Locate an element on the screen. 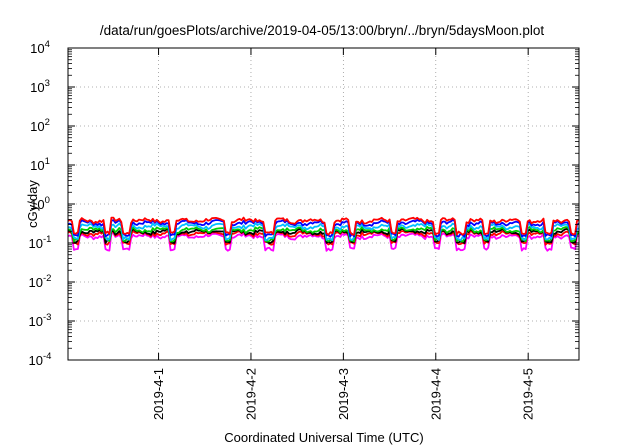 This screenshot has height=448, width=640. y-axis-label: cGy/day is located at coordinates (32, 204).